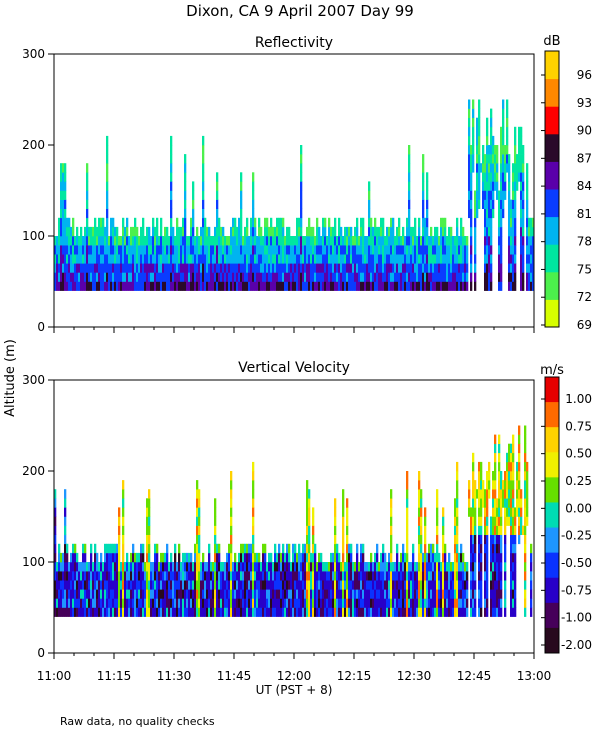 The image size is (600, 750). What do you see at coordinates (576, 645) in the screenshot?
I see `colorbar-label: -2.00` at bounding box center [576, 645].